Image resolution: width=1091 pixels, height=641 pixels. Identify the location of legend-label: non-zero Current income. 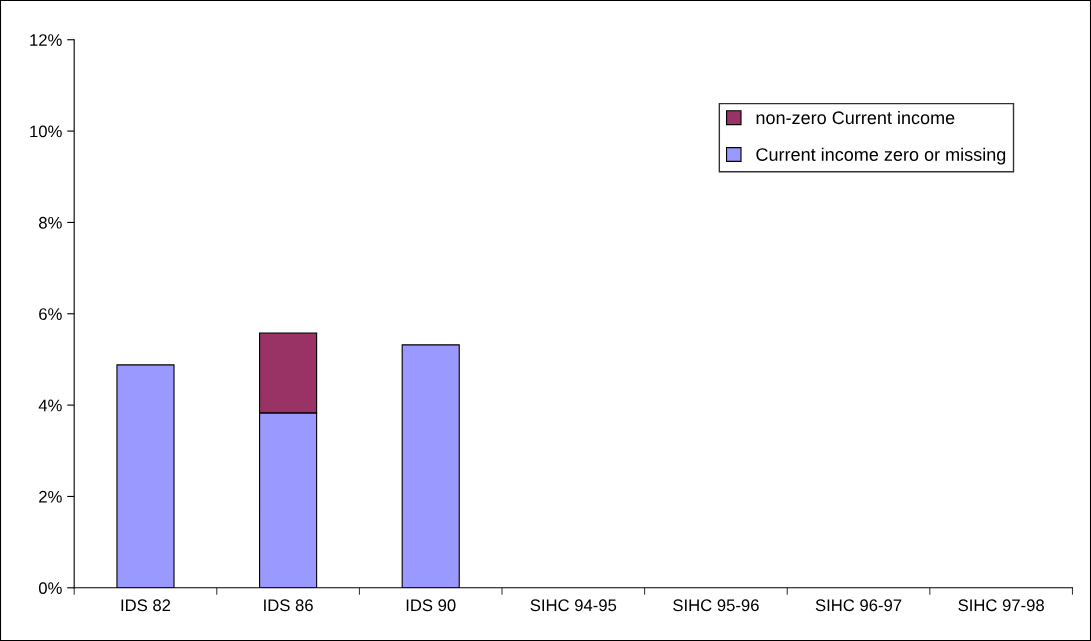
(855, 117).